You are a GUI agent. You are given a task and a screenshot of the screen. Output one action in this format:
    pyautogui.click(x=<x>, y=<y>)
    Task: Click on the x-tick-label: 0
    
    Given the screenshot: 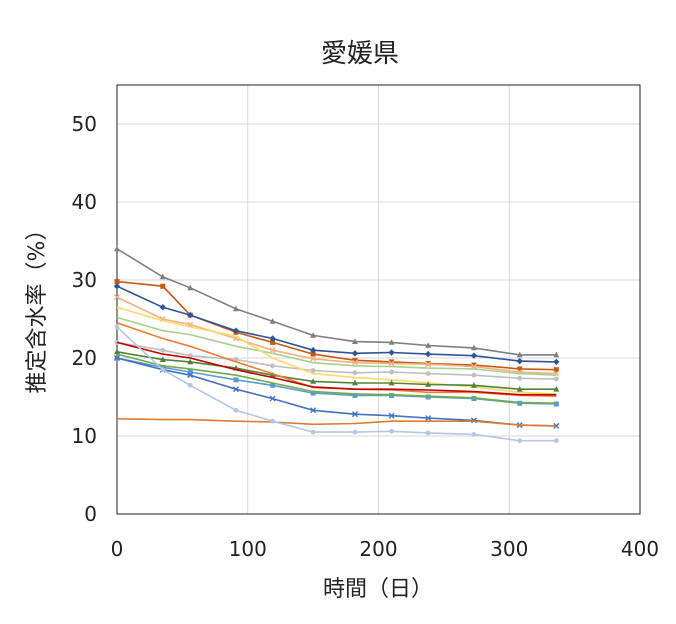 What is the action you would take?
    pyautogui.click(x=117, y=549)
    